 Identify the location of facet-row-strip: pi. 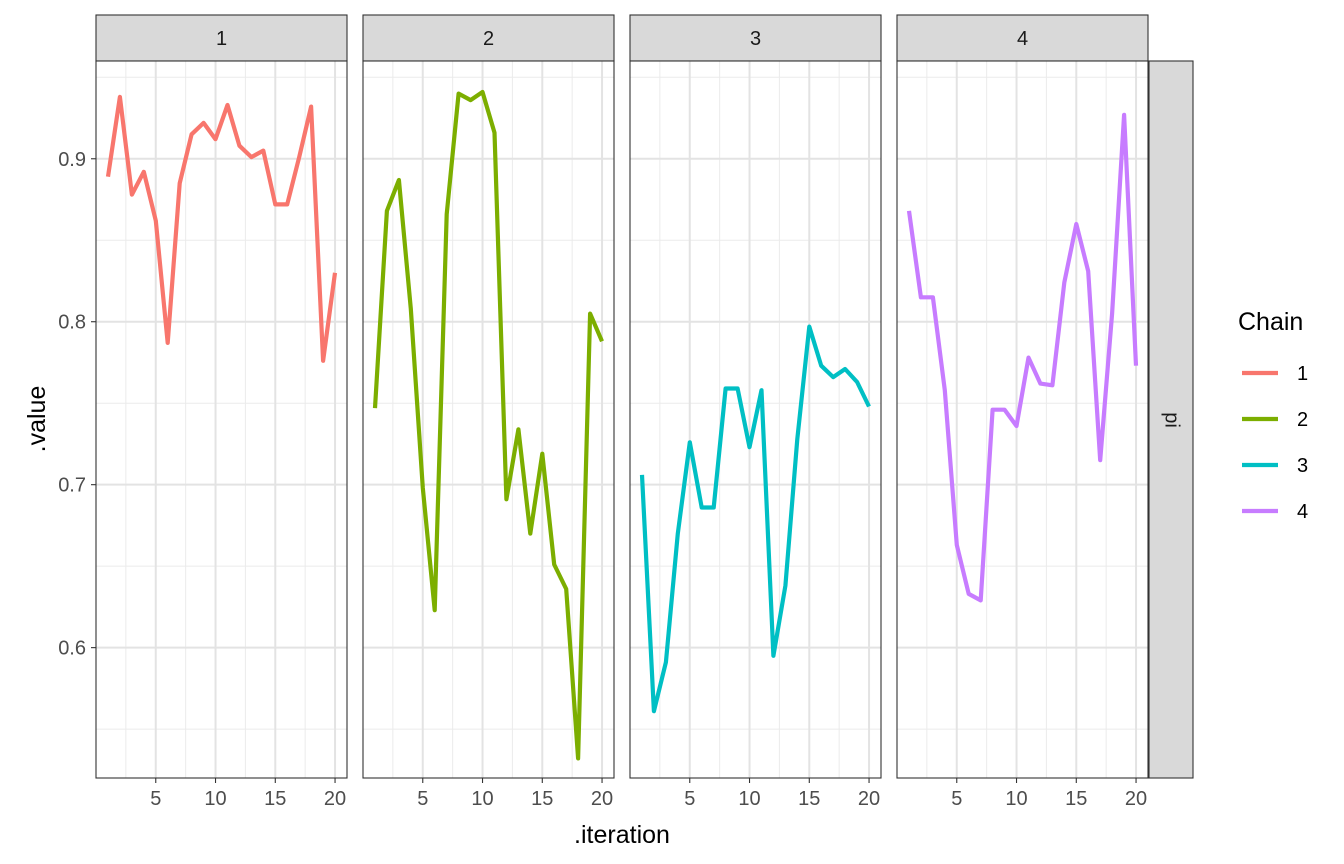
(1171, 419).